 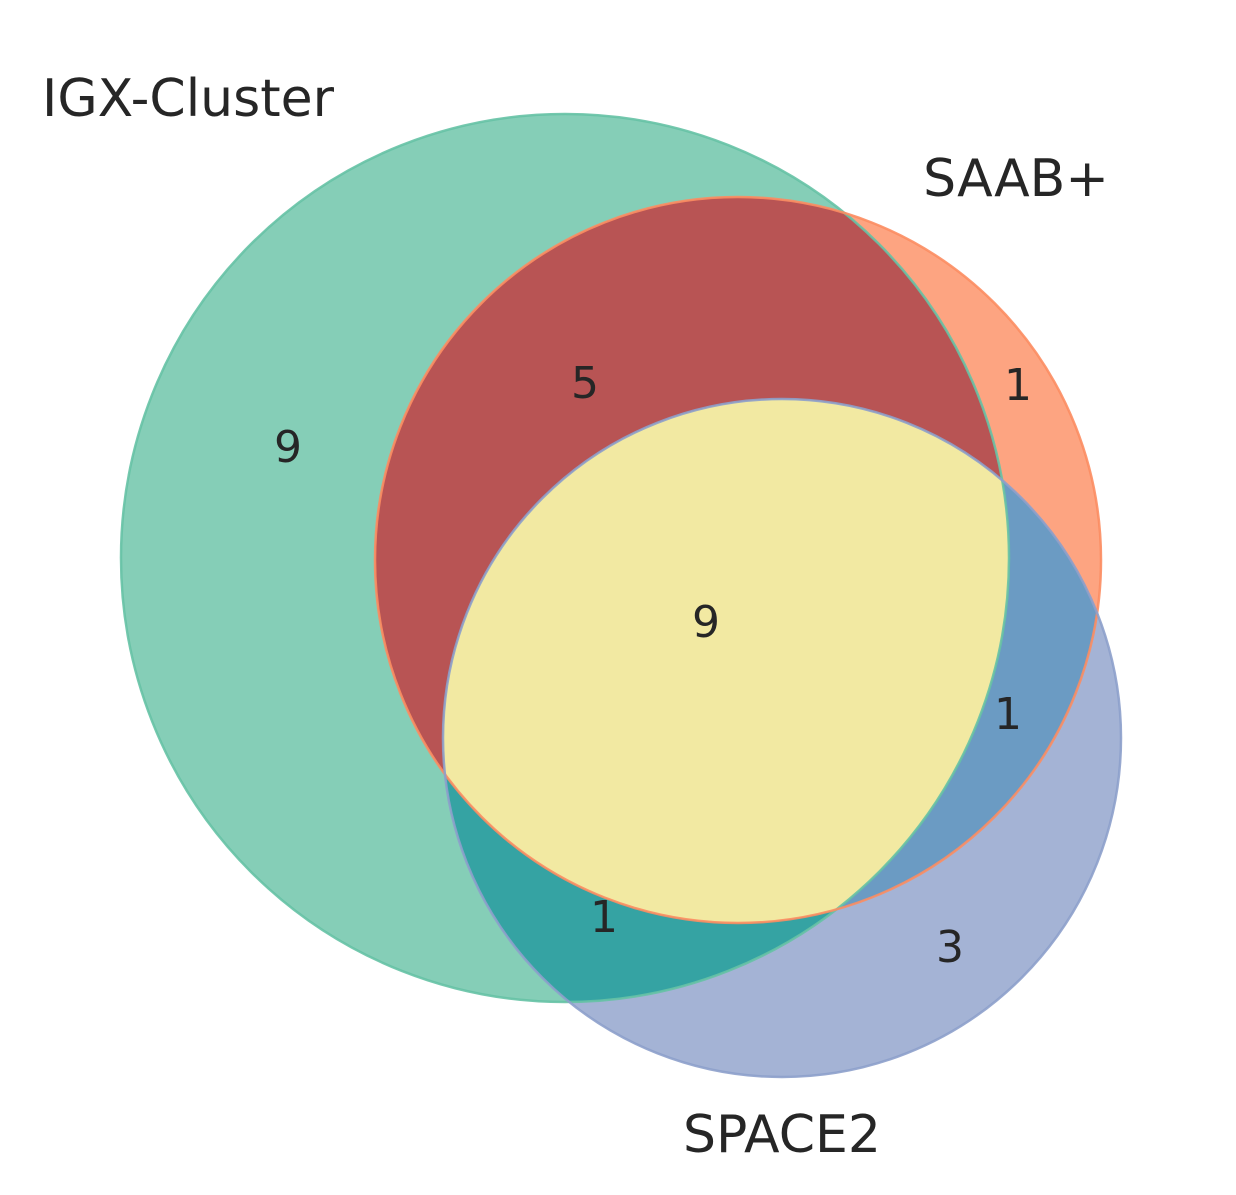 I want to click on igx-space2-count: 1, so click(x=604, y=917).